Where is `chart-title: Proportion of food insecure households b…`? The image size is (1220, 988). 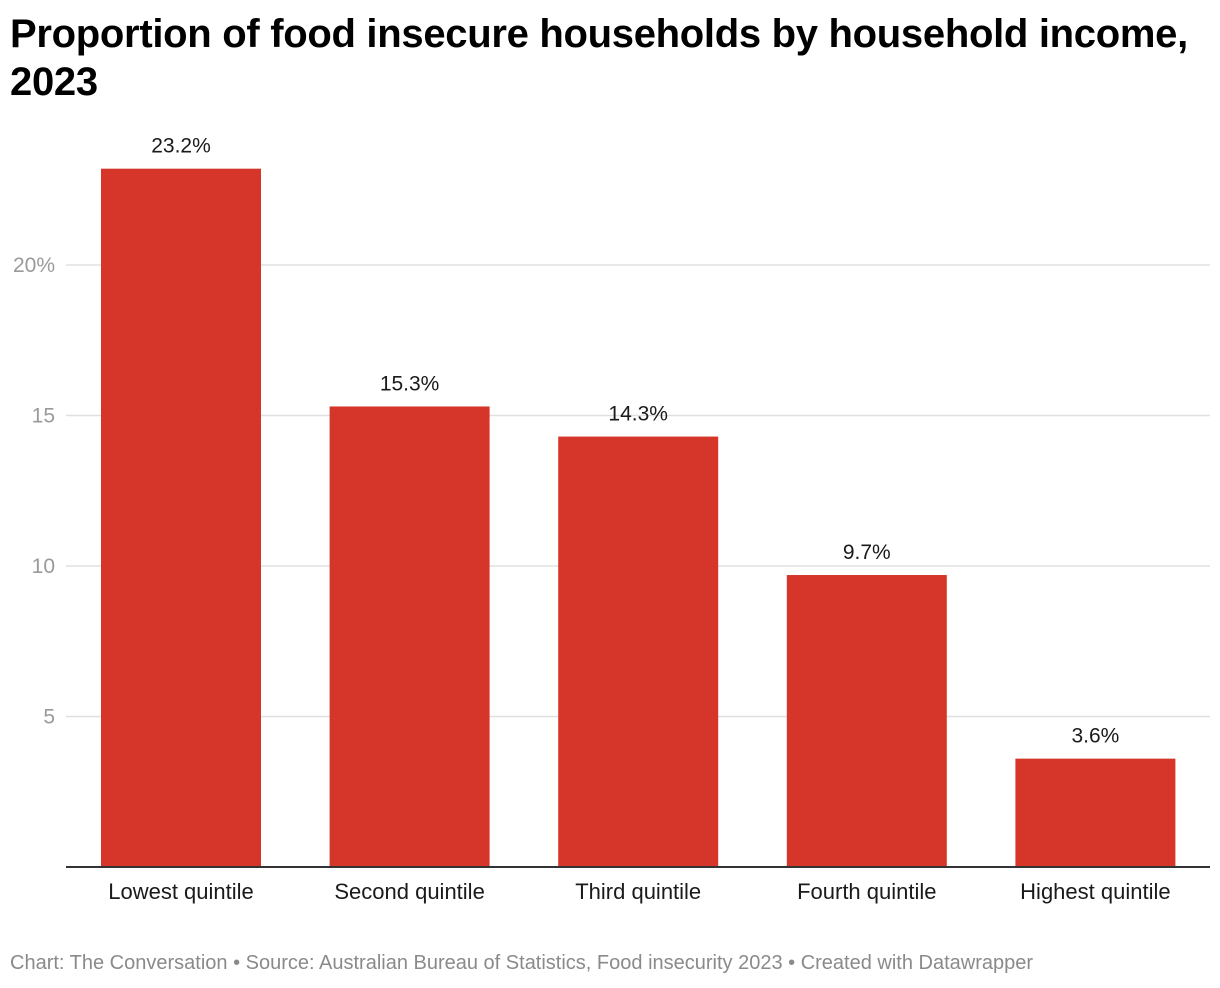
chart-title: Proportion of food insecure households b… is located at coordinates (599, 58).